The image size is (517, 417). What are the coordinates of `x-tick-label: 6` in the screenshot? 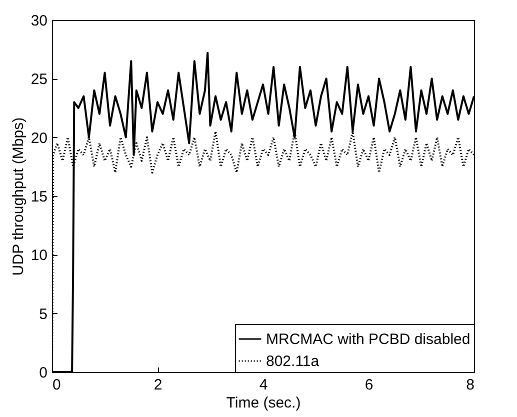 It's located at (369, 385).